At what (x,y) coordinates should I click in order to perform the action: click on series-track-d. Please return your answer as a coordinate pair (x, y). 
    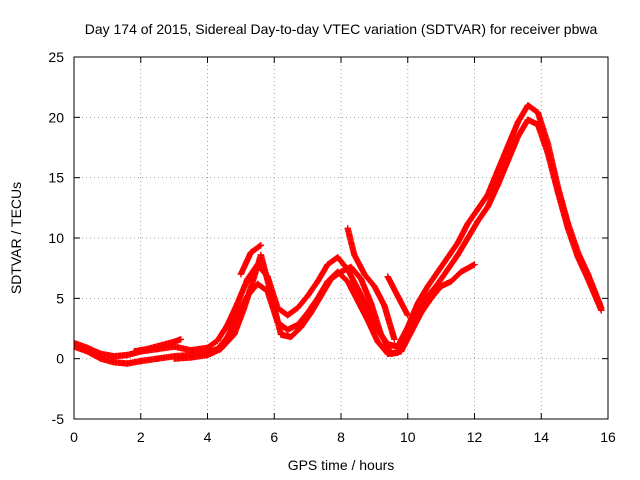
    Looking at the image, I should click on (251, 260).